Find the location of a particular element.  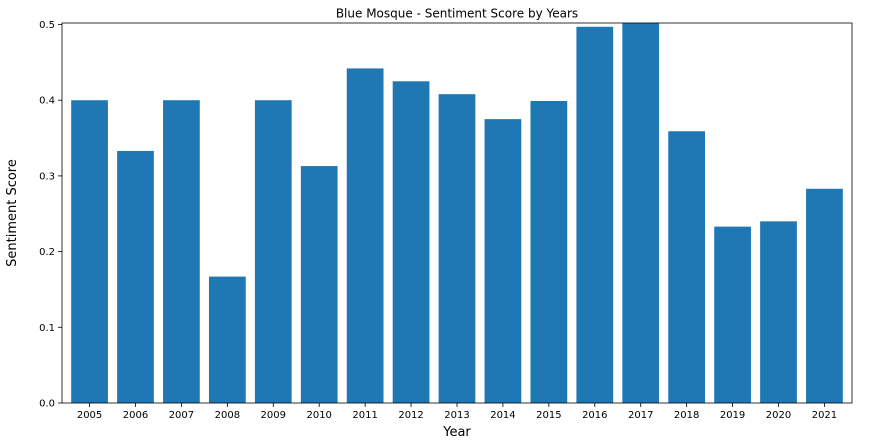

bar-2018 is located at coordinates (687, 267).